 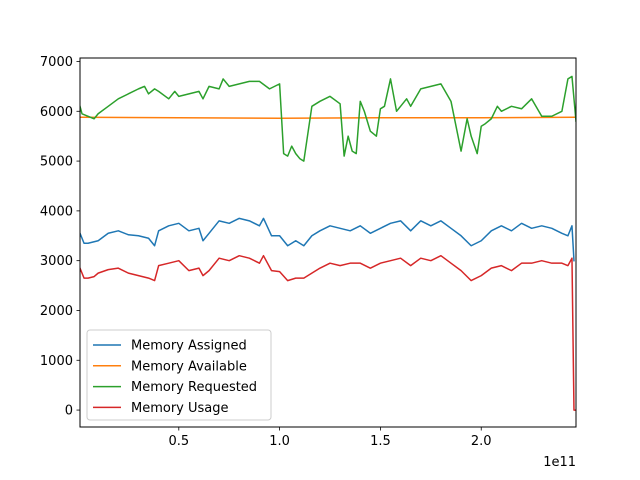 What do you see at coordinates (69, 411) in the screenshot?
I see `y-tick-label: 0` at bounding box center [69, 411].